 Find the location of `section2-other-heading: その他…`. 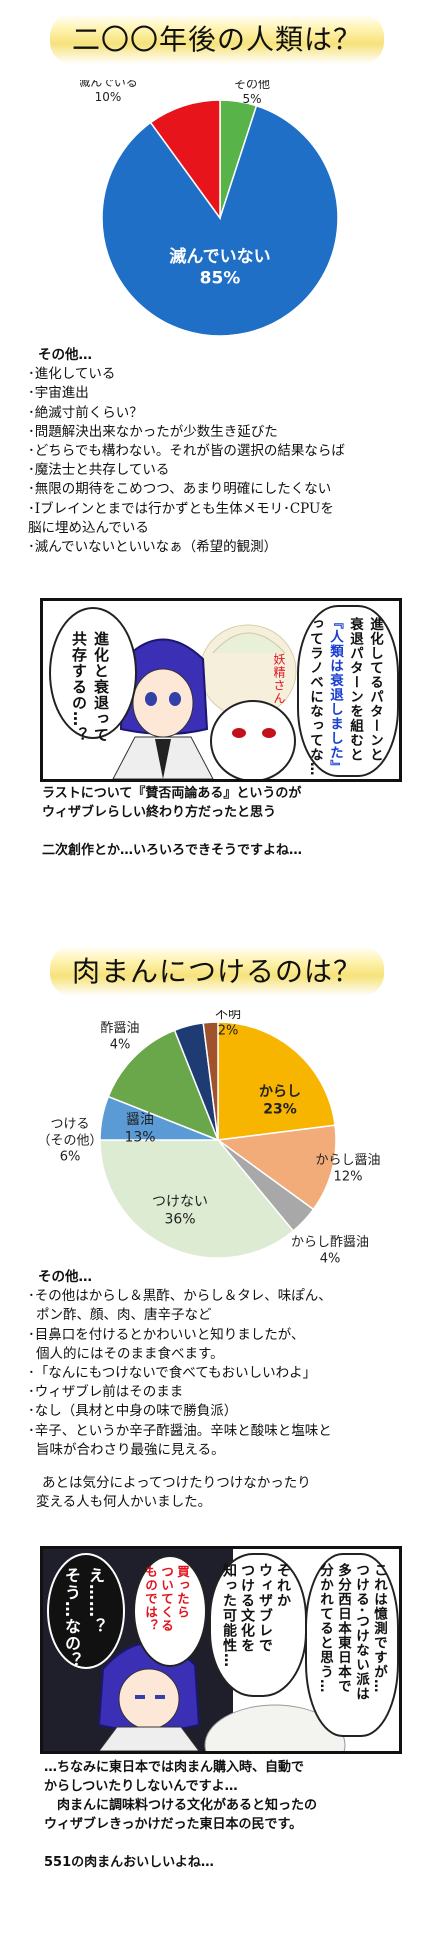

section2-other-heading: その他… is located at coordinates (65, 1277).